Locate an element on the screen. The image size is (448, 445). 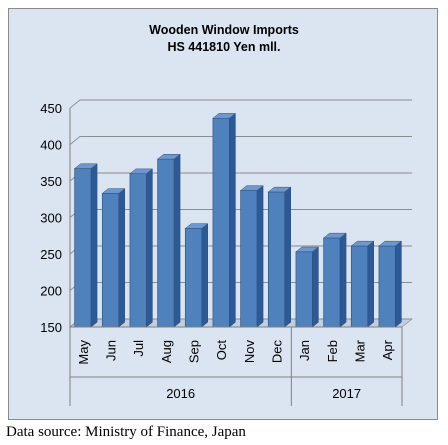
y-tick-label: 150 is located at coordinates (51, 327).